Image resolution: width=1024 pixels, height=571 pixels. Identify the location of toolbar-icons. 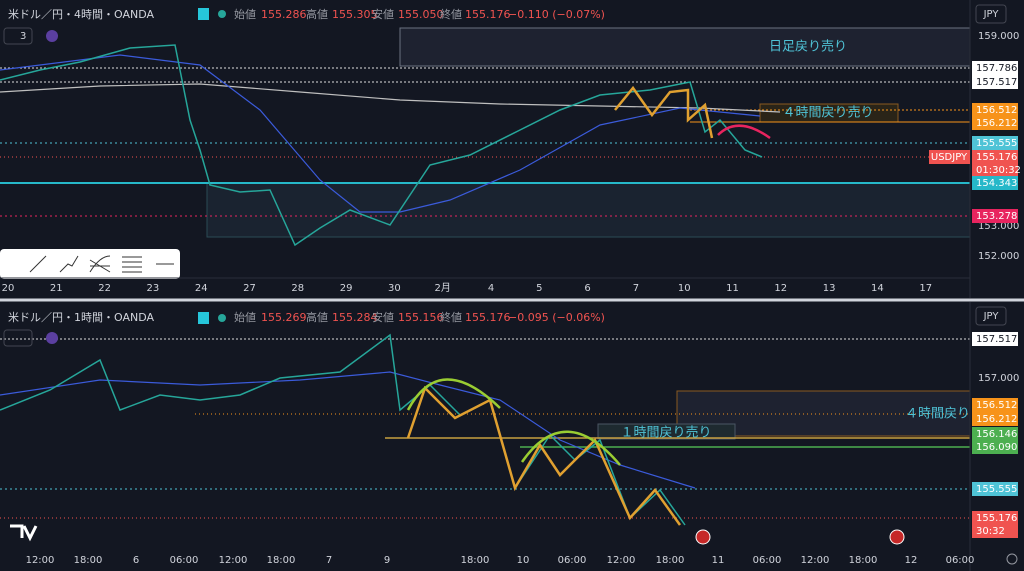
(101, 264).